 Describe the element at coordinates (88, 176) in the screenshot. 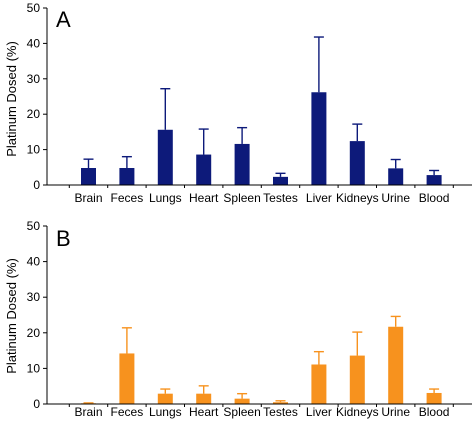

I see `bar-brain` at that location.